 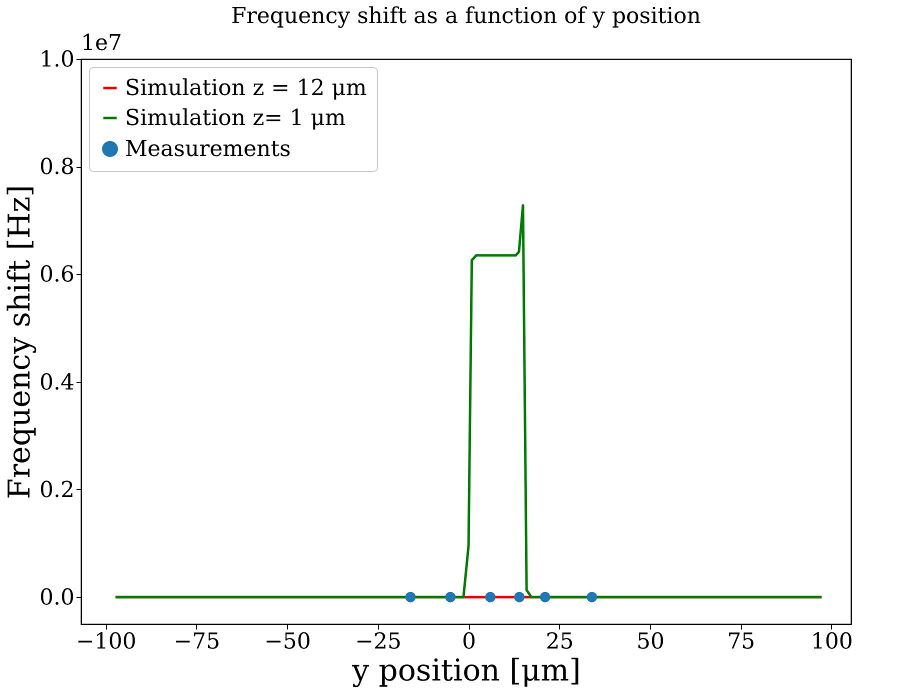 What do you see at coordinates (57, 275) in the screenshot?
I see `y-tick-label: 0.6` at bounding box center [57, 275].